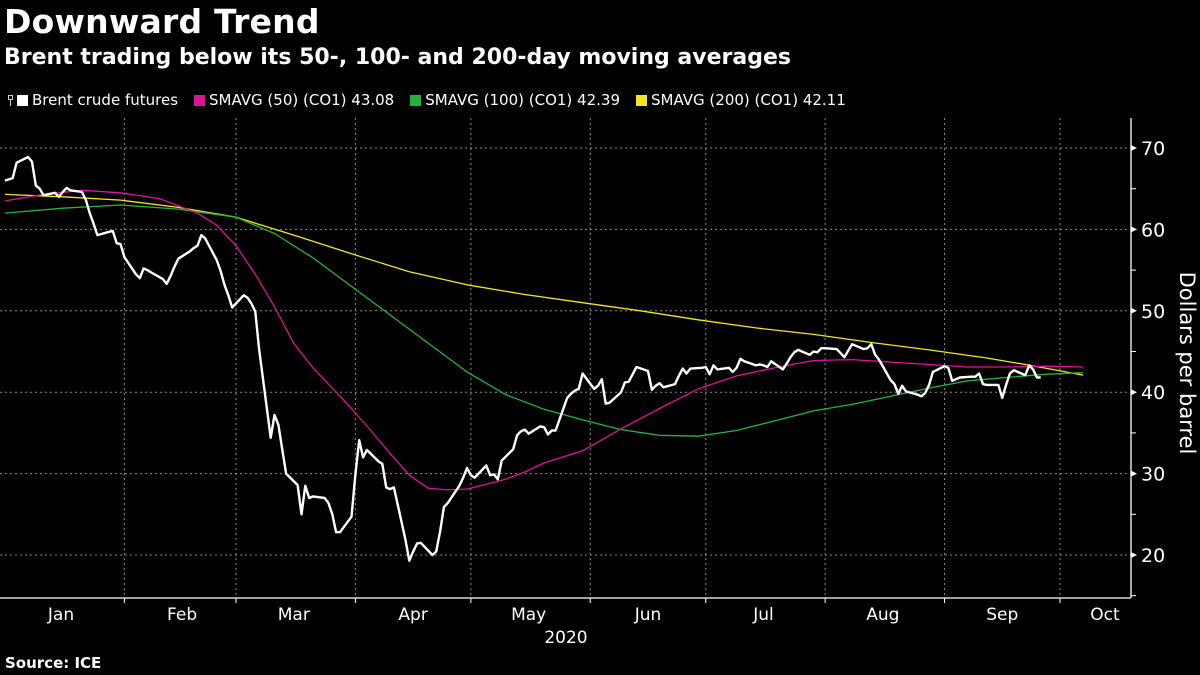  I want to click on legend-swatch-sma100, so click(416, 100).